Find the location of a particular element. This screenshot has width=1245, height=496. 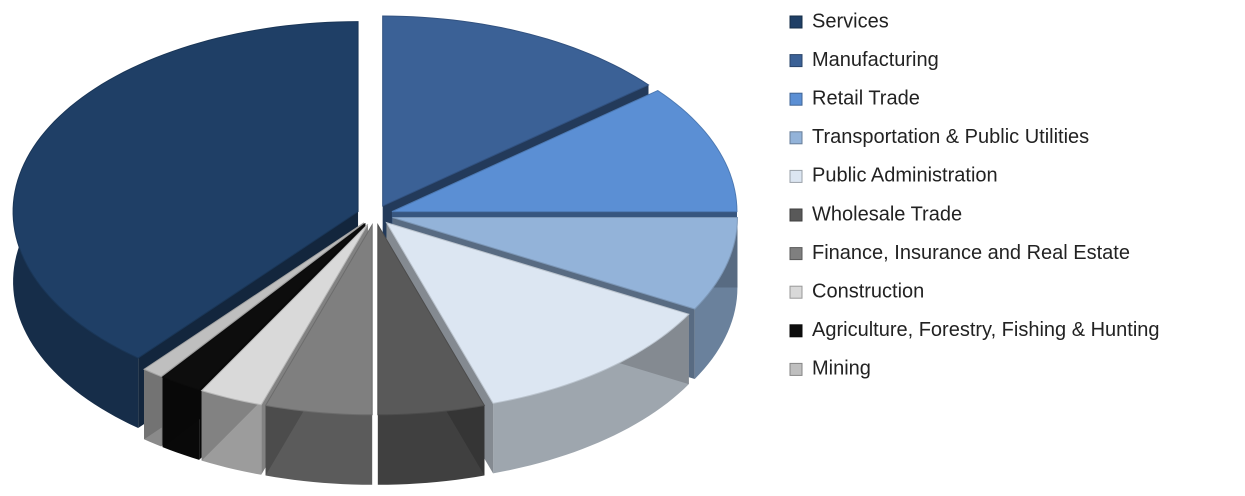

legend-label: Finance, Insurance and Real Estate is located at coordinates (971, 253).